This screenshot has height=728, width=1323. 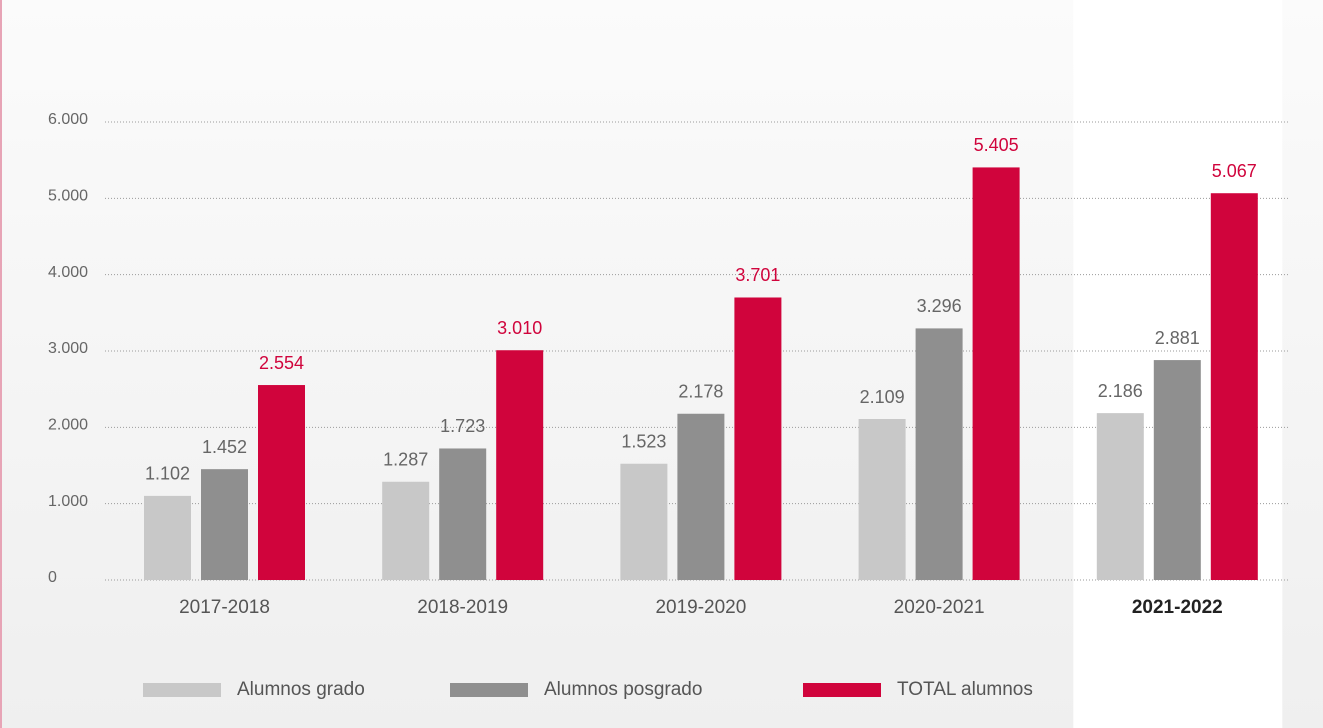 I want to click on y-tick-label: 5.000, so click(x=68, y=196).